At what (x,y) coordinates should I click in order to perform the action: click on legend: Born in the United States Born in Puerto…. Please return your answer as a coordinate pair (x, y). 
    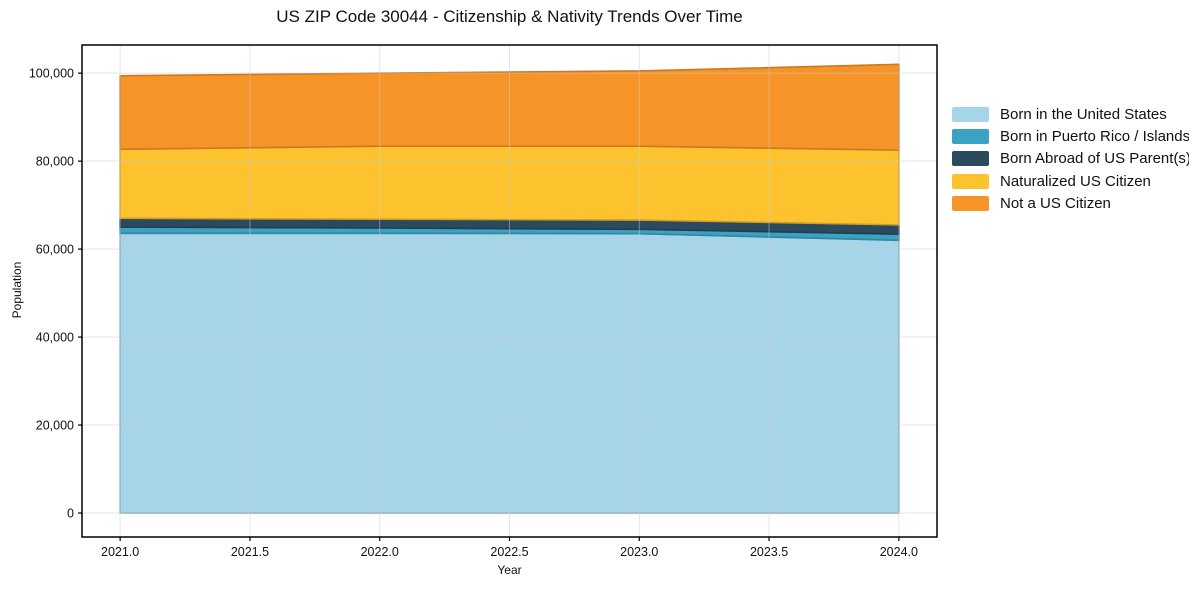
    Looking at the image, I should click on (1070, 159).